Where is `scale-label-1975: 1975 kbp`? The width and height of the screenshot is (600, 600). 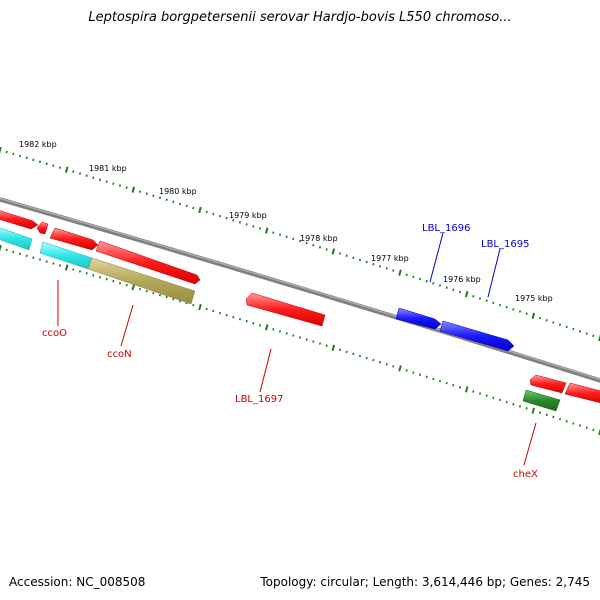
scale-label-1975: 1975 kbp is located at coordinates (534, 298).